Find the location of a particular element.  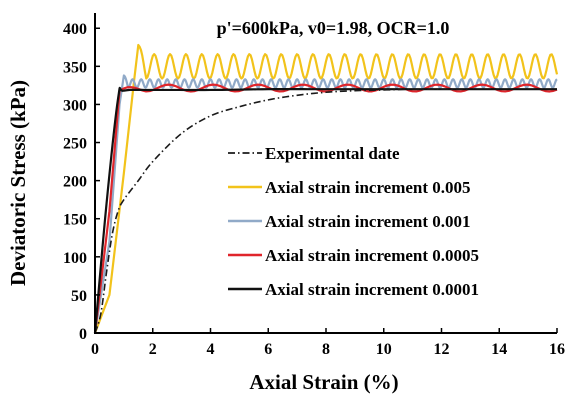

x-tick-label: 0 is located at coordinates (95, 349).